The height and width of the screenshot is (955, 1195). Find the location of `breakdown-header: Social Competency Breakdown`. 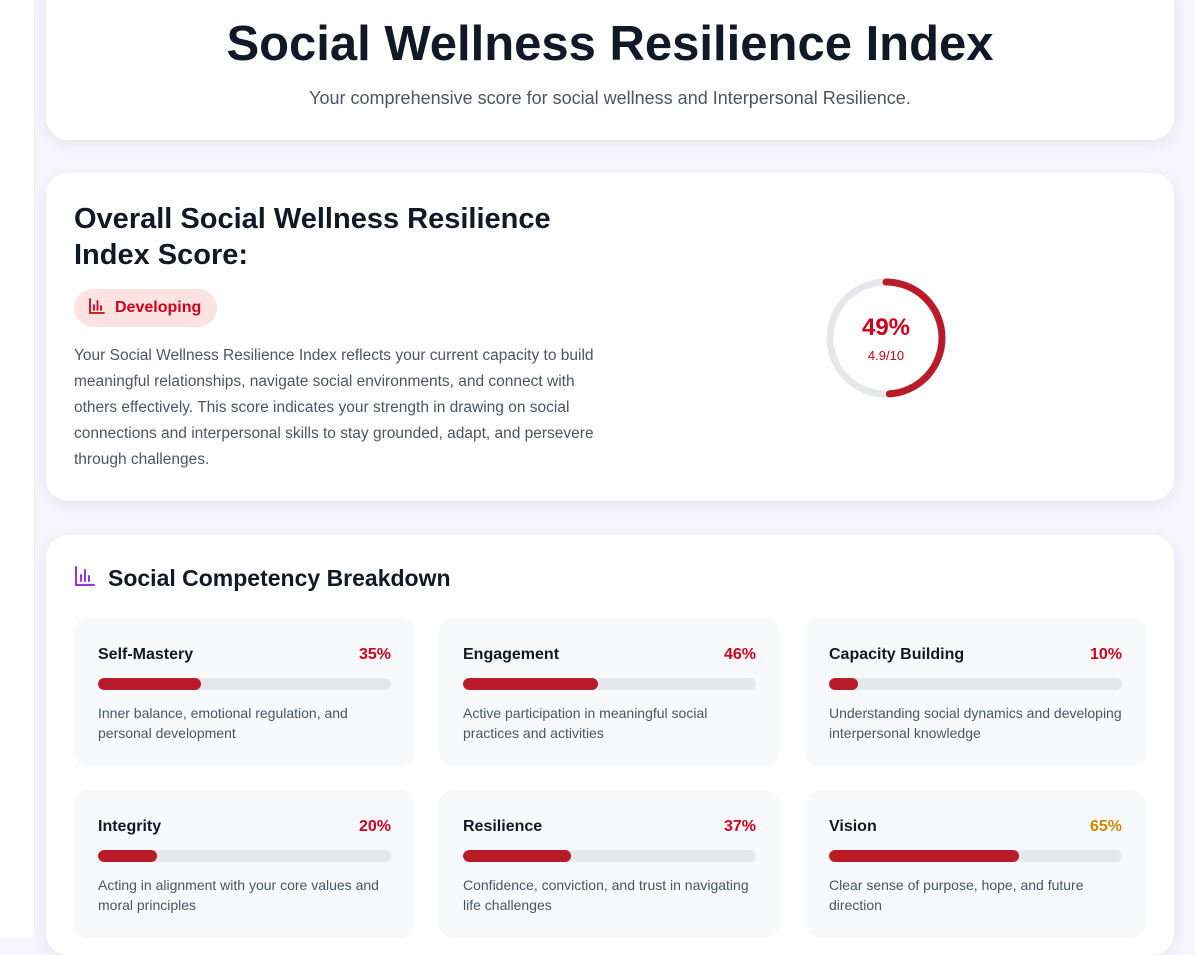

breakdown-header: Social Competency Breakdown is located at coordinates (262, 578).